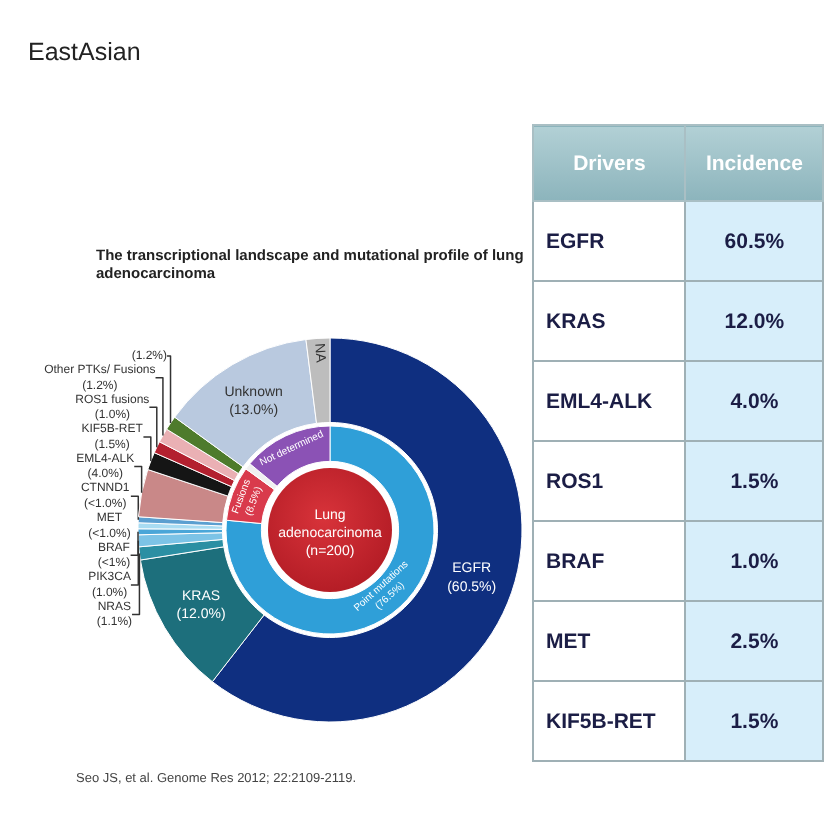 The width and height of the screenshot is (840, 840). What do you see at coordinates (609, 721) in the screenshot?
I see `category-label: KIF5B-RET` at bounding box center [609, 721].